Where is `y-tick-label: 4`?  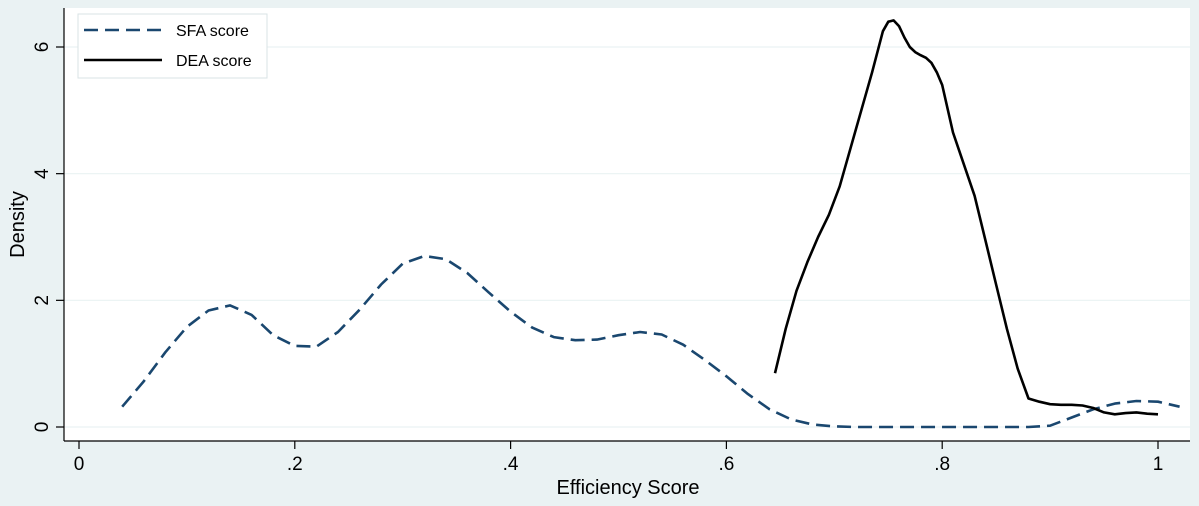 y-tick-label: 4 is located at coordinates (42, 173).